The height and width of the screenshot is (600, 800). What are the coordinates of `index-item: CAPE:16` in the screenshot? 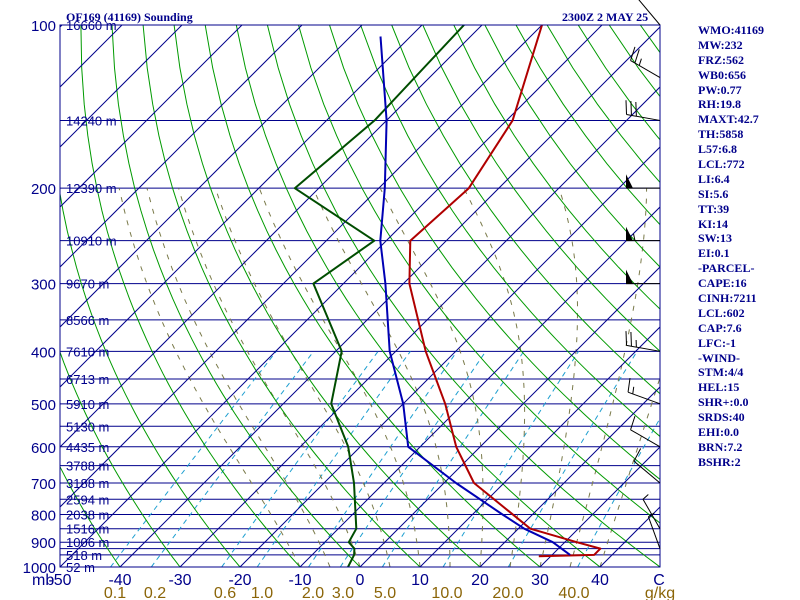 It's located at (722, 283).